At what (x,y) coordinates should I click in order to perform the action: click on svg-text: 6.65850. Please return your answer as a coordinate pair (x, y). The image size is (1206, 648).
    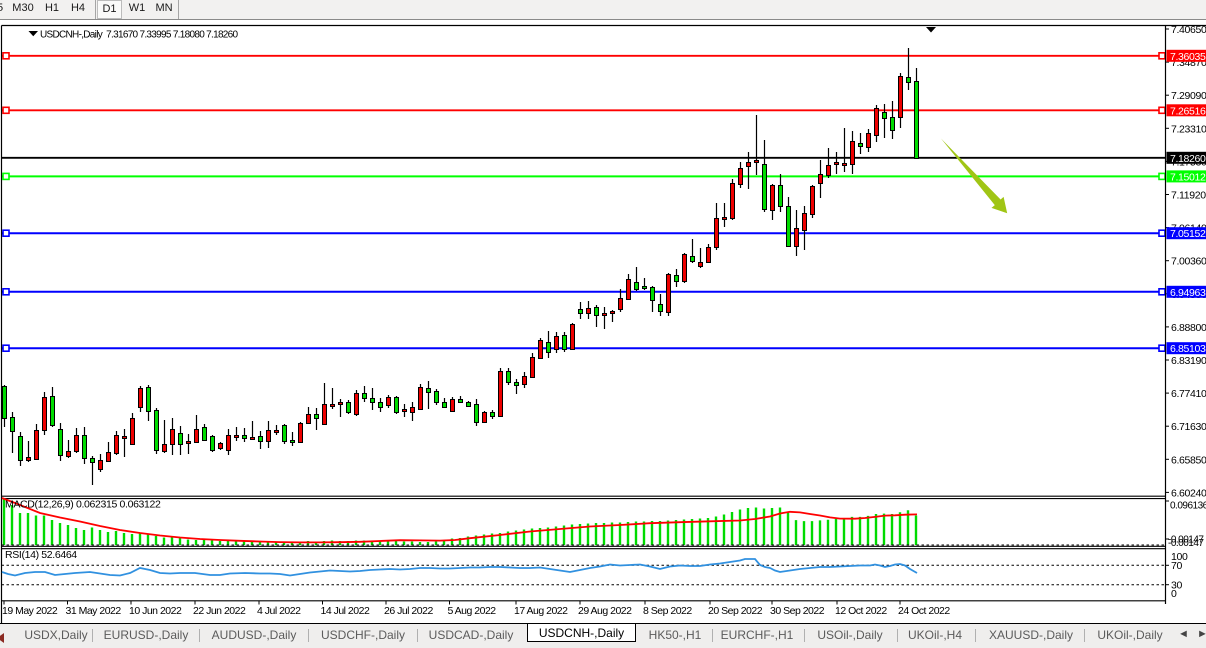
    Looking at the image, I should click on (1188, 460).